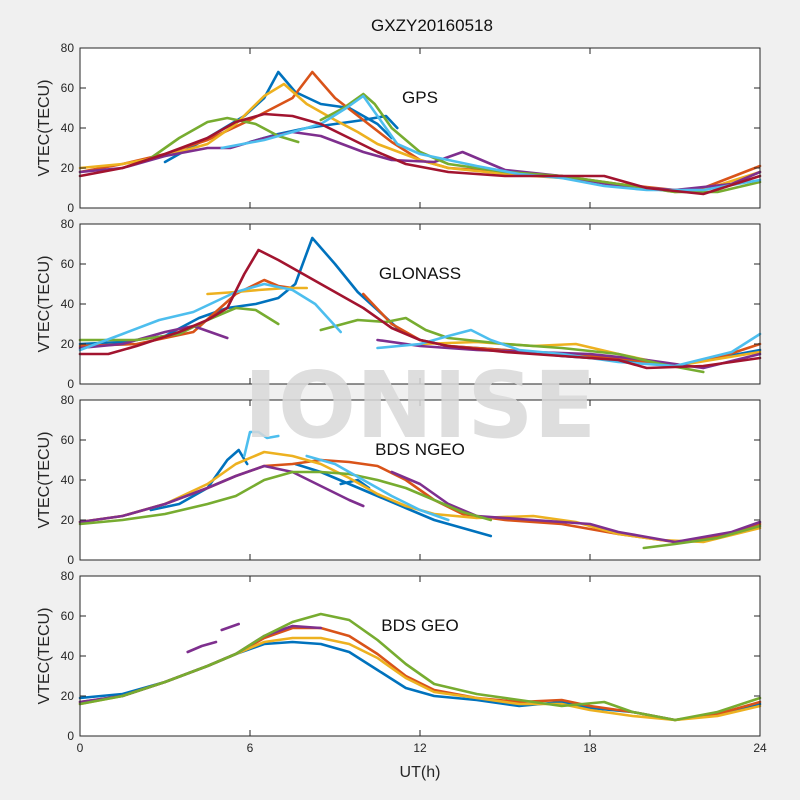  Describe the element at coordinates (420, 748) in the screenshot. I see `x-tick-label: 12` at that location.